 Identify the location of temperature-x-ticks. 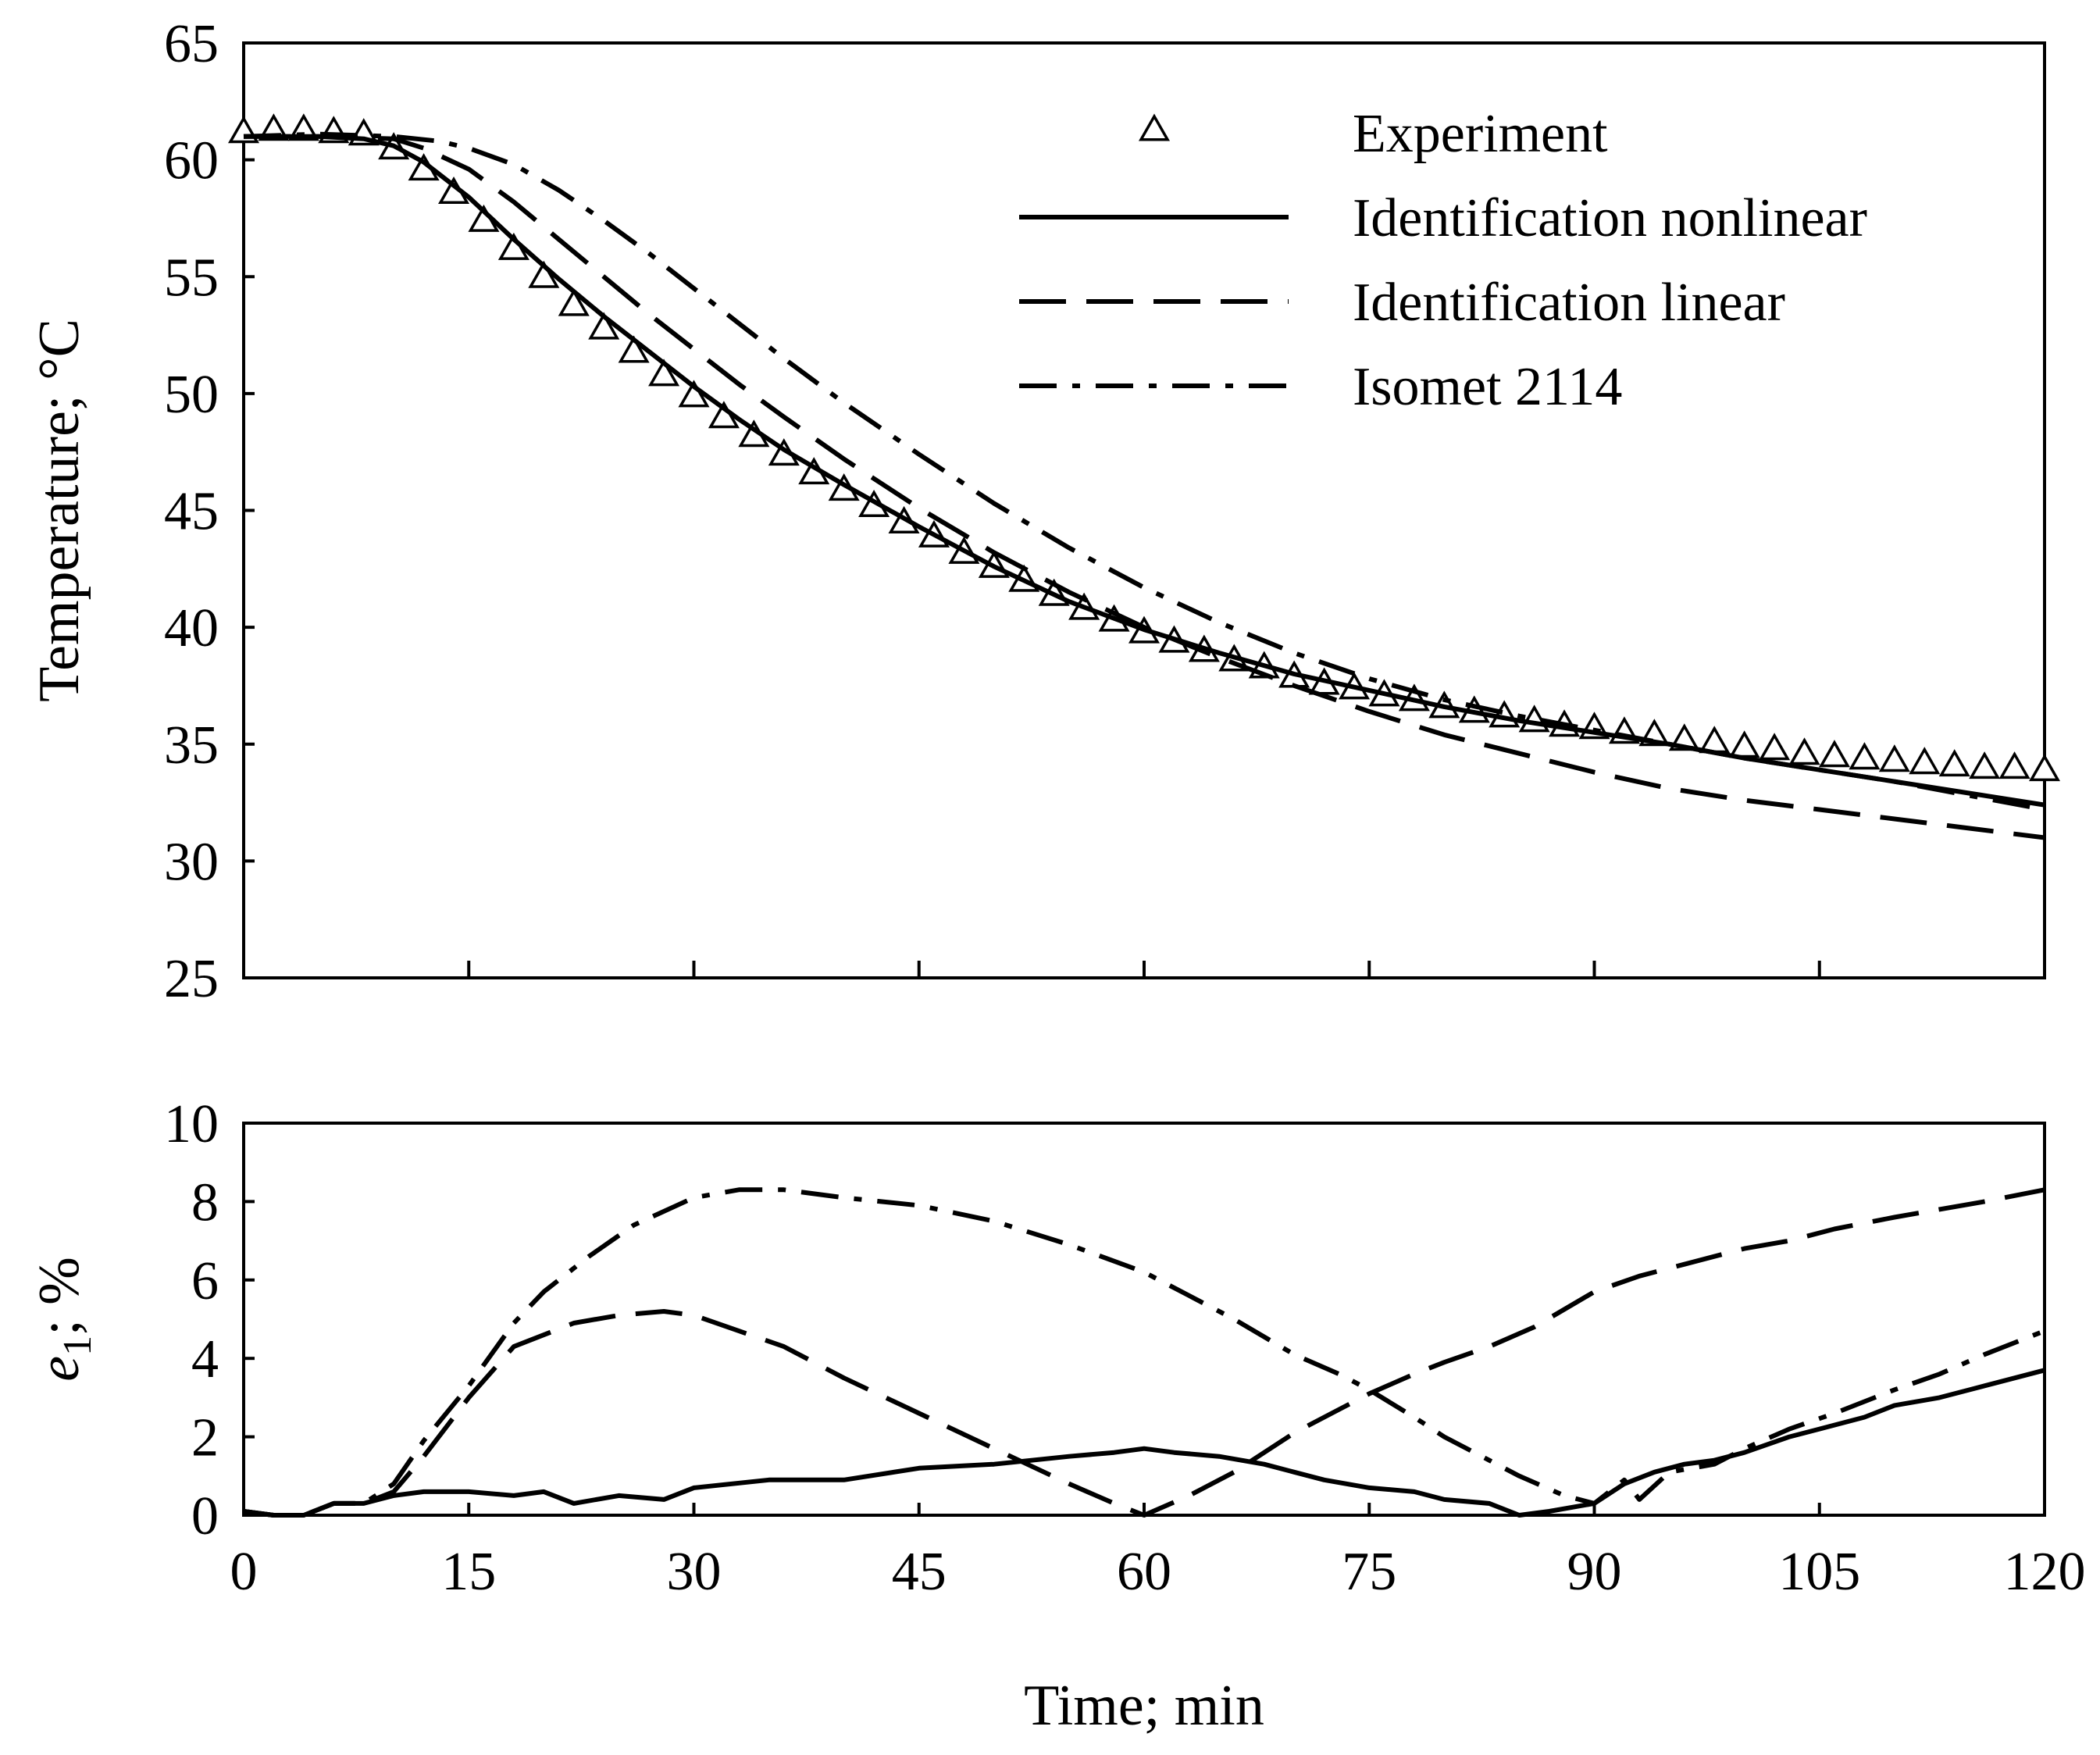
(1144, 969).